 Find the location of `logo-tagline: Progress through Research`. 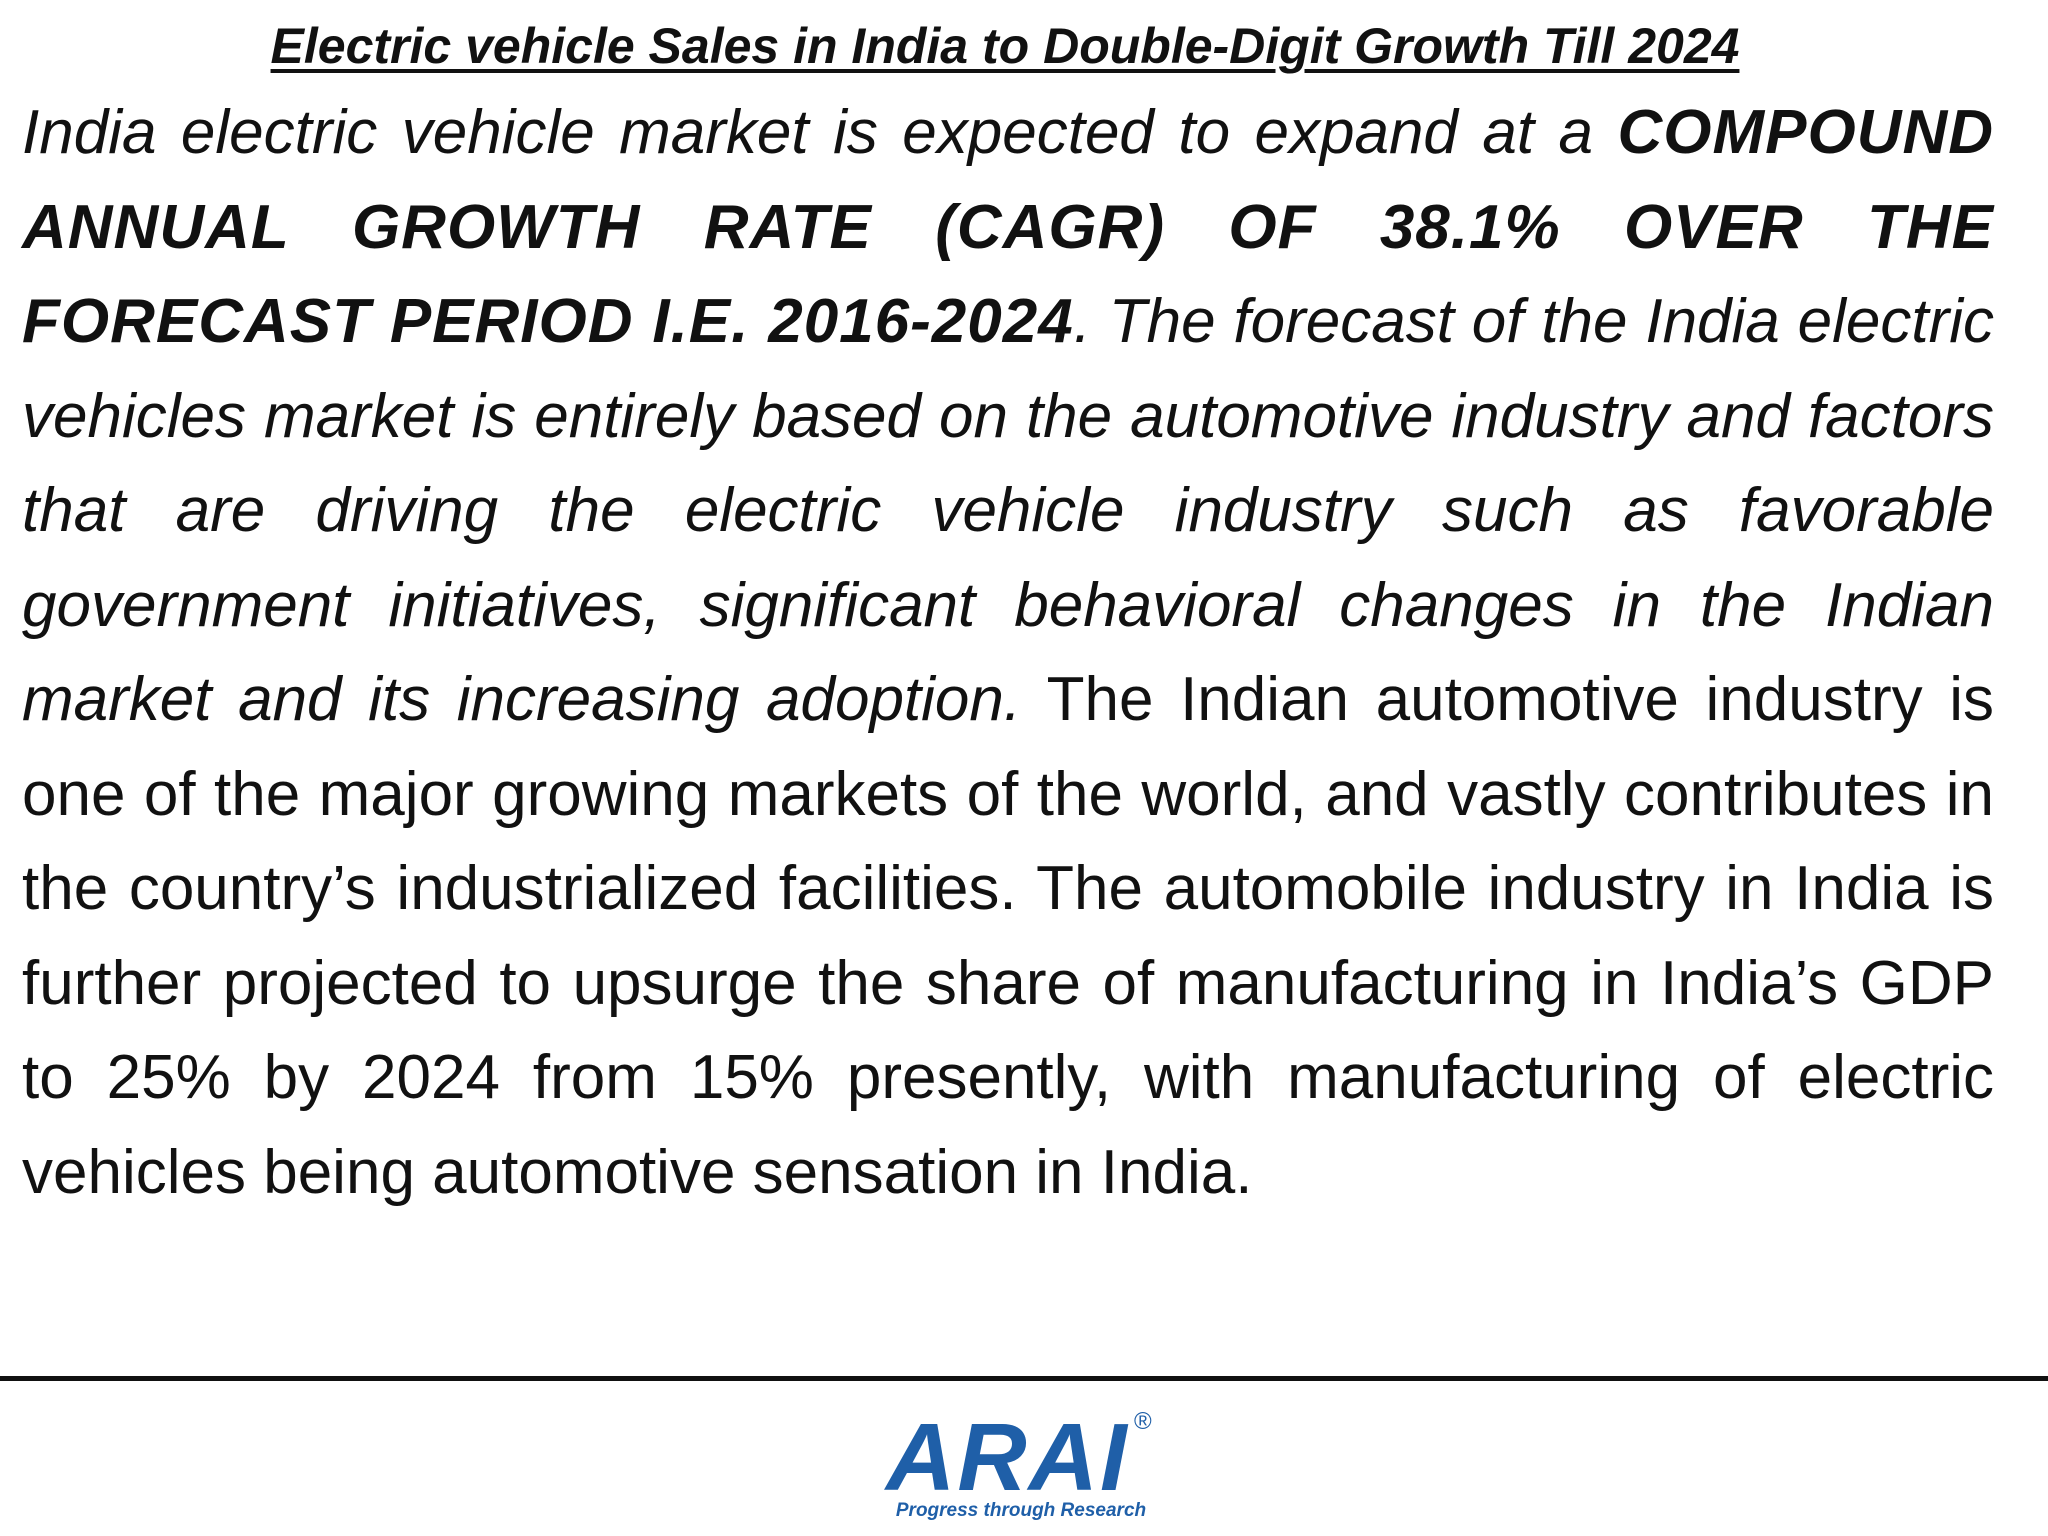

logo-tagline: Progress through Research is located at coordinates (1021, 1510).